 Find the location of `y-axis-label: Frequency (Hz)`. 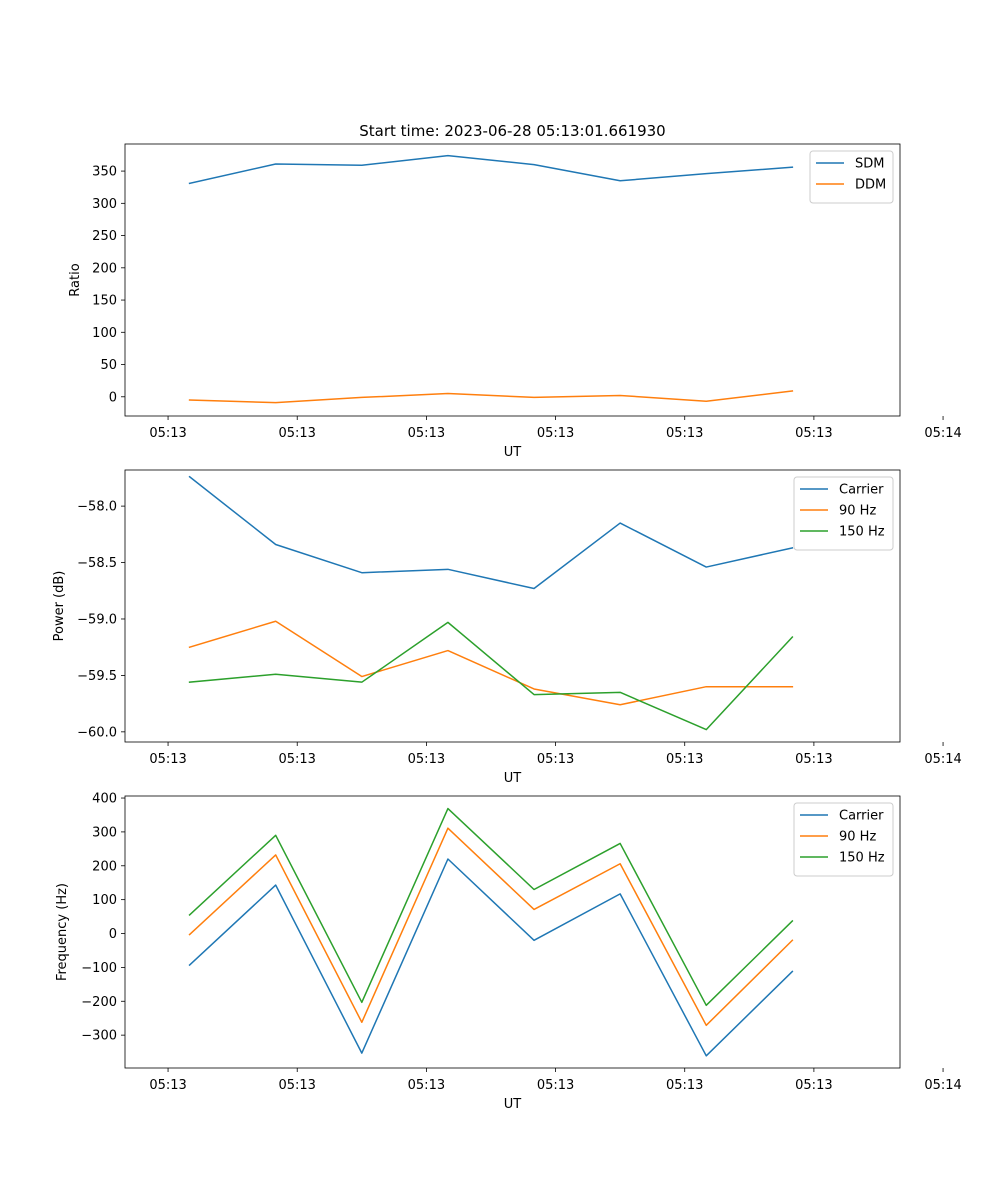

y-axis-label: Frequency (Hz) is located at coordinates (62, 932).